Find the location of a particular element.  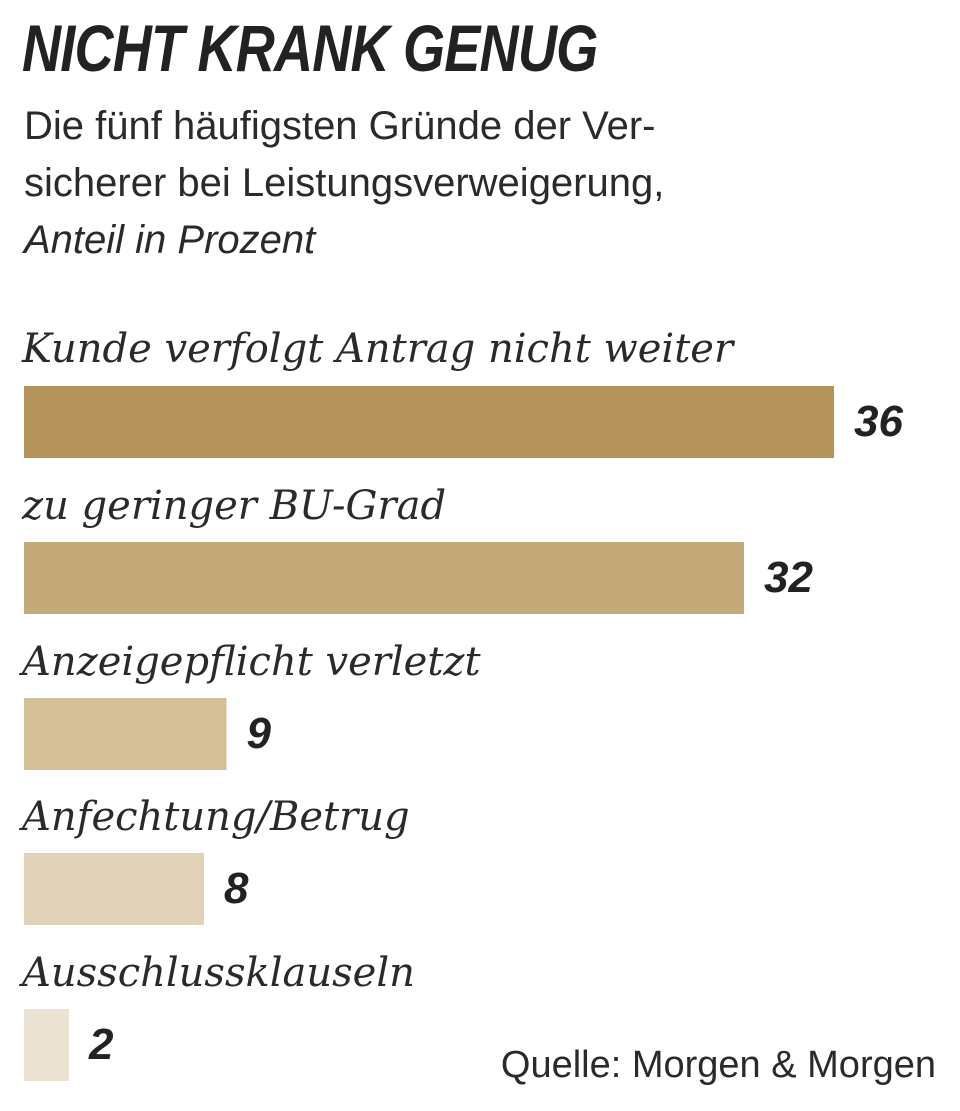

category-label-3: Anzeigepflicht verletzt is located at coordinates (251, 662).